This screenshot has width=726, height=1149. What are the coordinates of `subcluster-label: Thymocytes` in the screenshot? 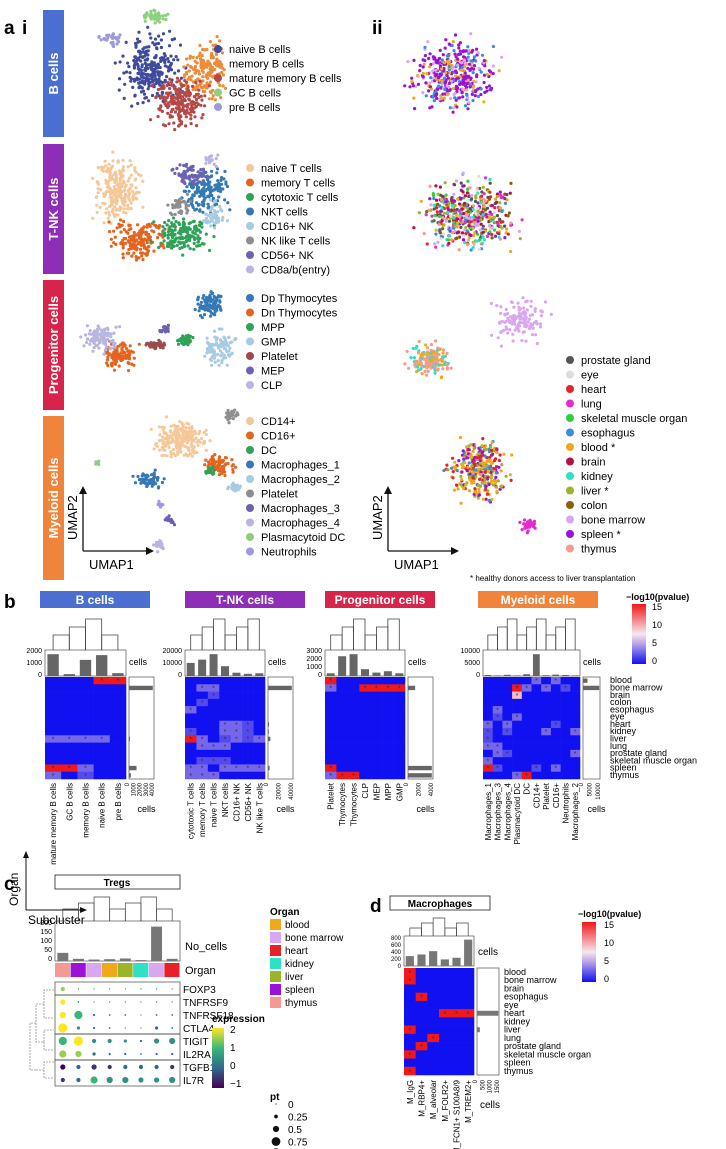 It's located at (354, 804).